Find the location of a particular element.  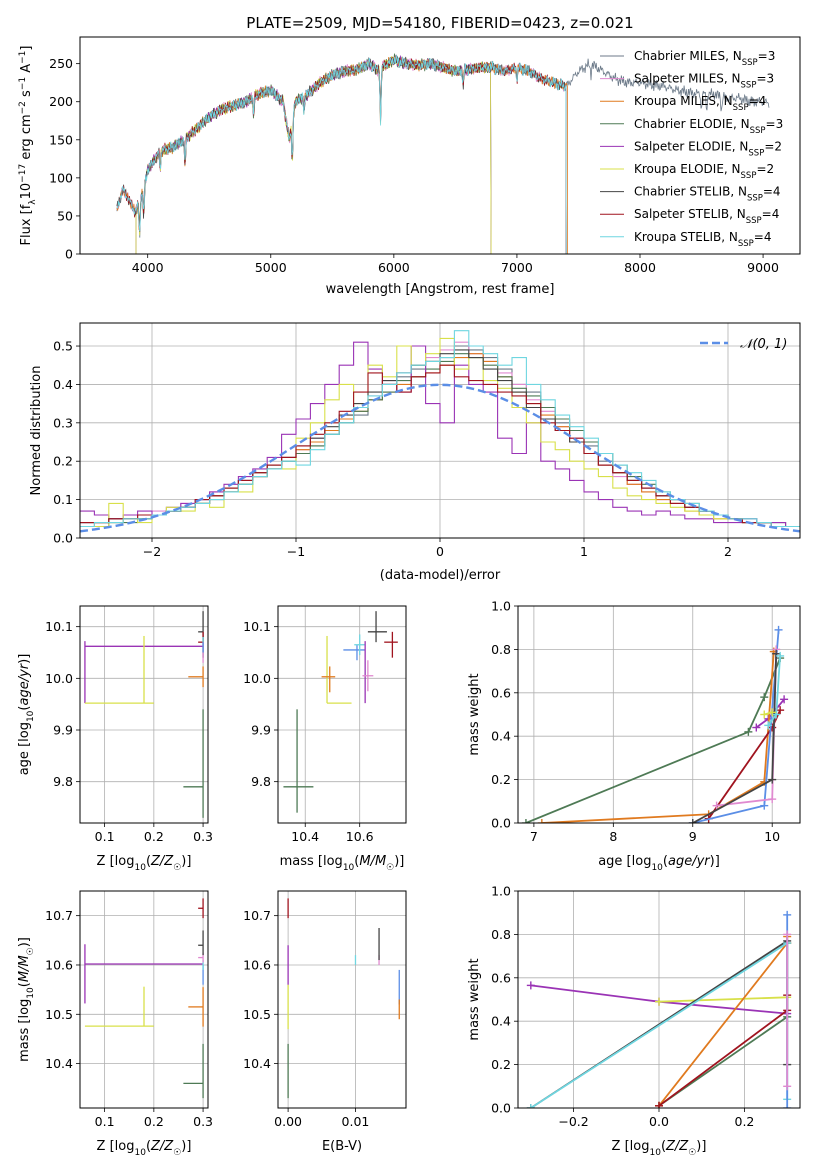

y-tick-label: 150 is located at coordinates (61, 139).